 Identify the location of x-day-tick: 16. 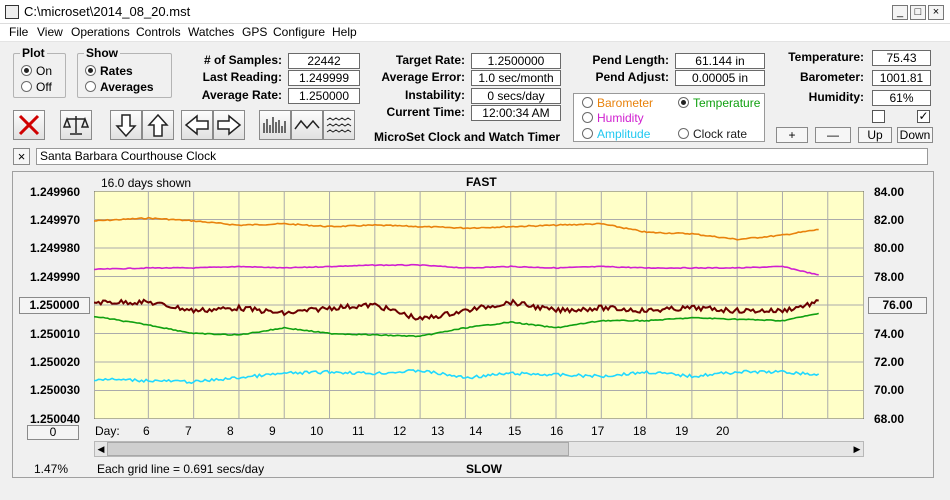
(557, 431).